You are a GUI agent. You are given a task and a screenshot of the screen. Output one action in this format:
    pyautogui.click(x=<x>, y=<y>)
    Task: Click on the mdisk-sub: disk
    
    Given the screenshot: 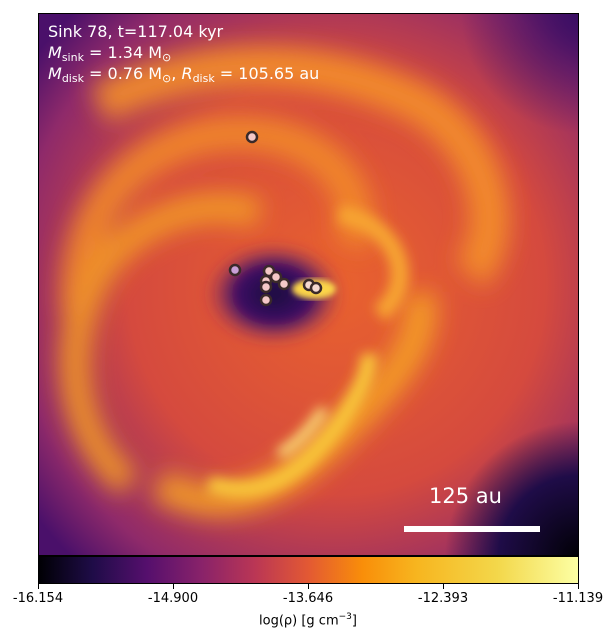 What is the action you would take?
    pyautogui.click(x=72, y=78)
    